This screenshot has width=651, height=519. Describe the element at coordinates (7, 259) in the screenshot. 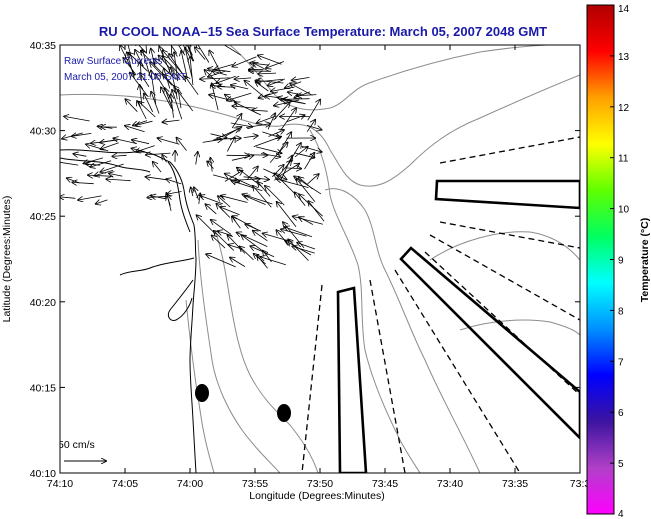

I see `y-axis-label: Latitude (Degrees:Minutes)` at that location.